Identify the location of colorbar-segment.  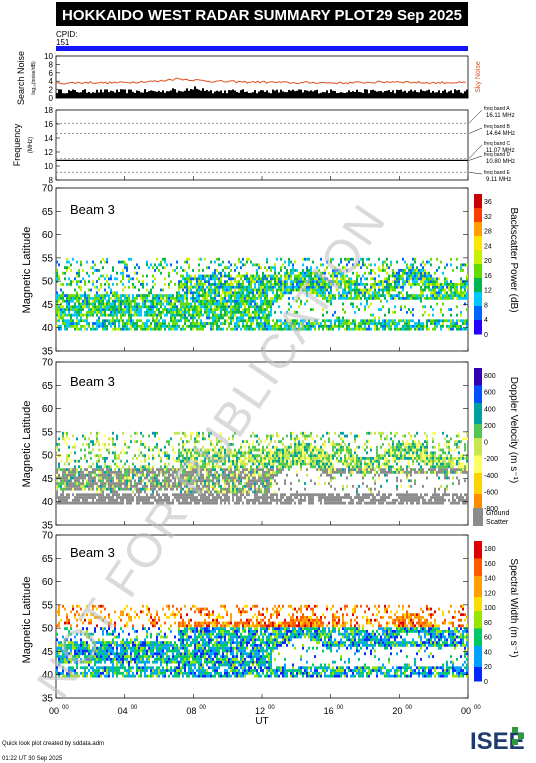
(478, 224).